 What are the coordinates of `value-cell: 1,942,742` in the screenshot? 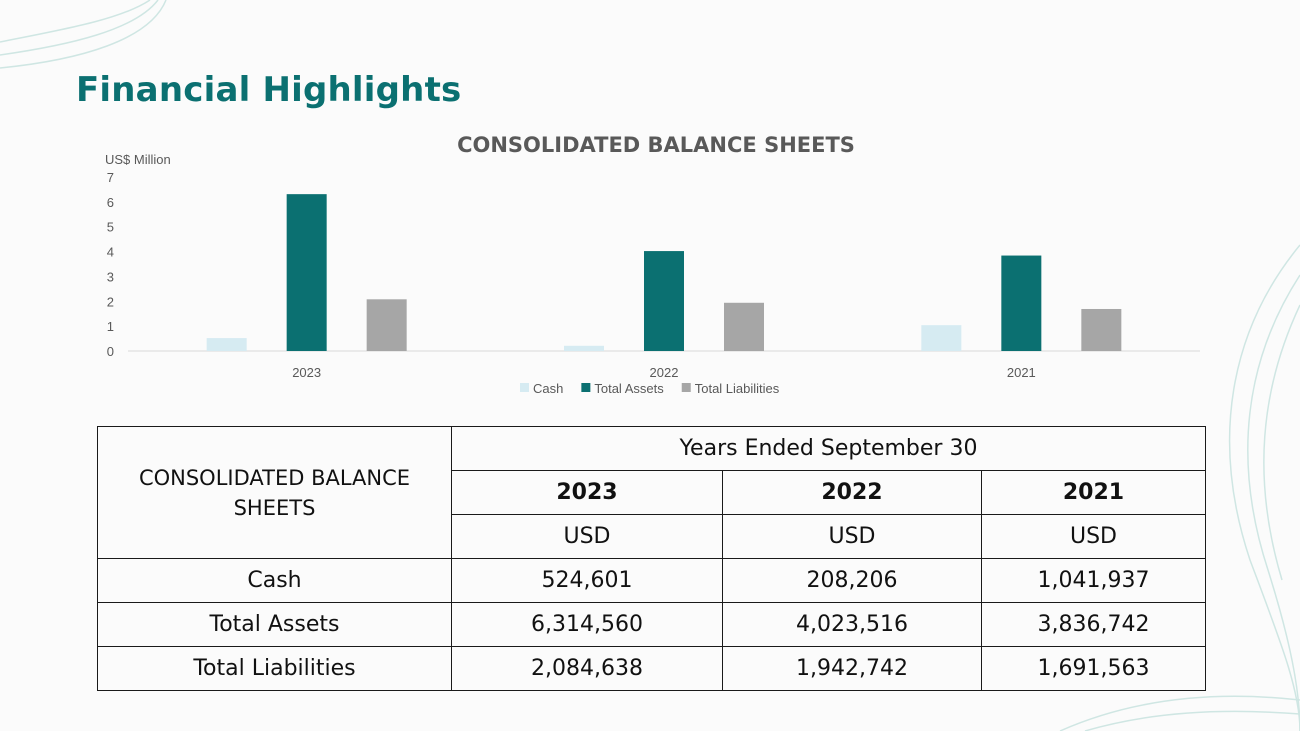 It's located at (852, 668).